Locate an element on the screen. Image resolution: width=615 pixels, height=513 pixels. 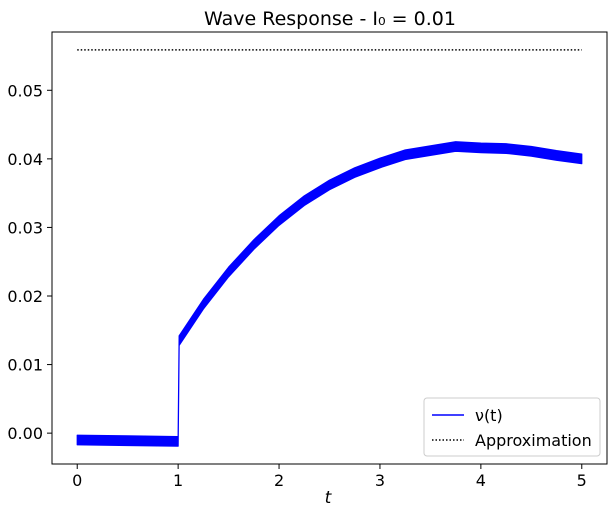
y-tick-label: 0.01 is located at coordinates (25, 365).